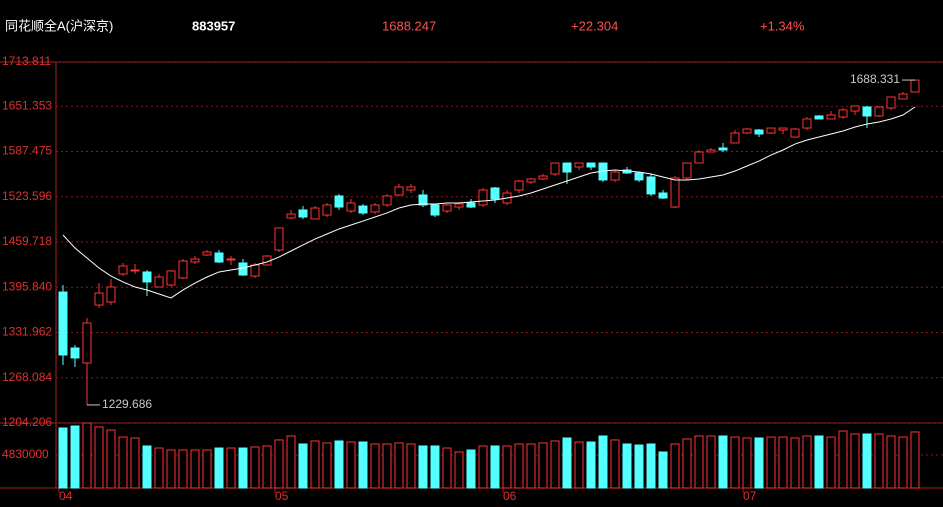  Describe the element at coordinates (27, 241) in the screenshot. I see `y-tick-label: 1459.718` at that location.